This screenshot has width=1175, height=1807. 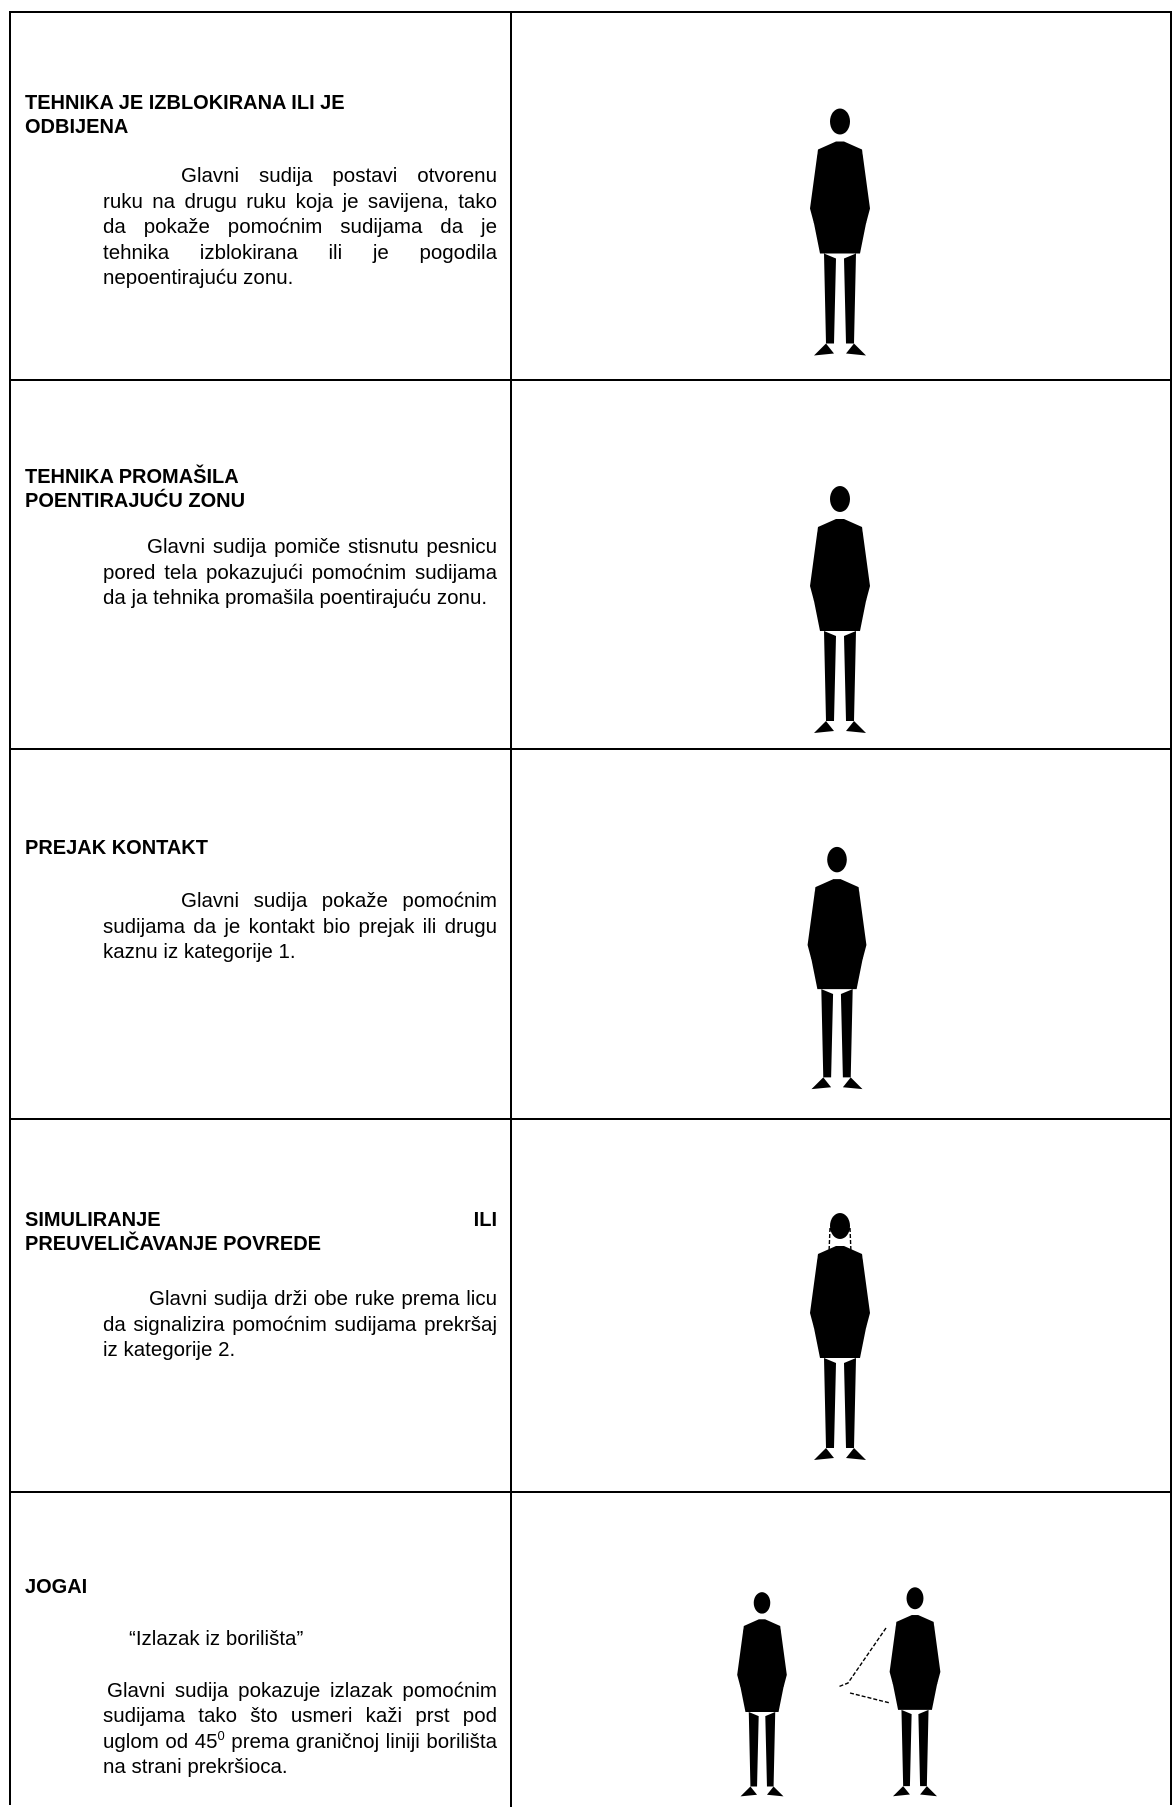 What do you see at coordinates (261, 1587) in the screenshot?
I see `row-title: JOGAI` at bounding box center [261, 1587].